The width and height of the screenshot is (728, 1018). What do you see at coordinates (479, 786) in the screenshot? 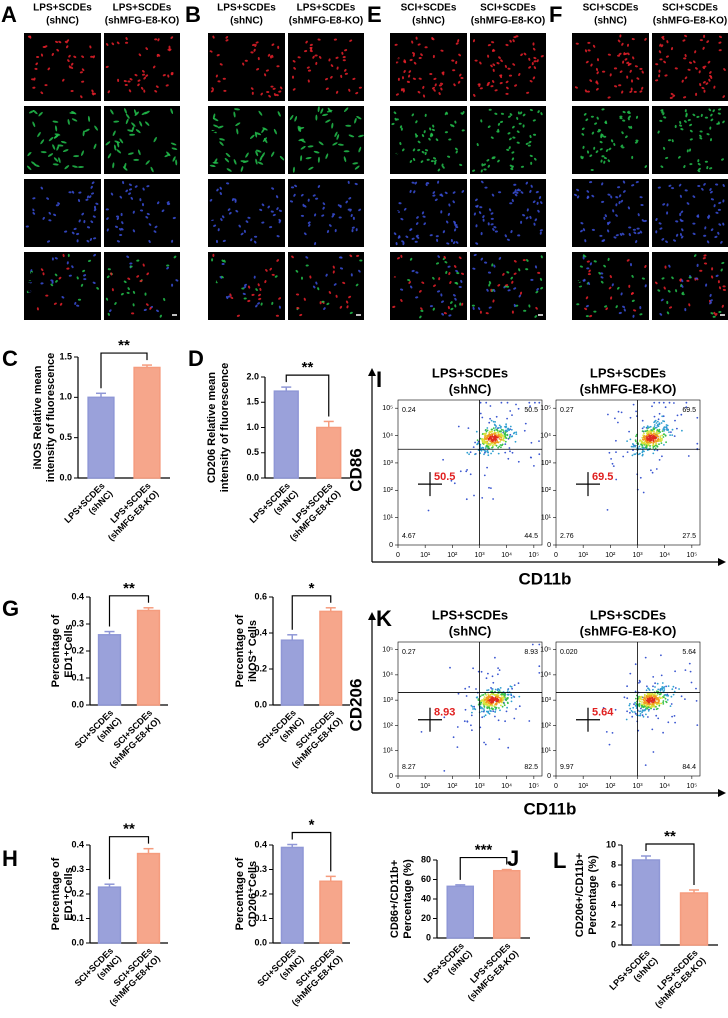
I see `x-tick-label: 10³` at bounding box center [479, 786].